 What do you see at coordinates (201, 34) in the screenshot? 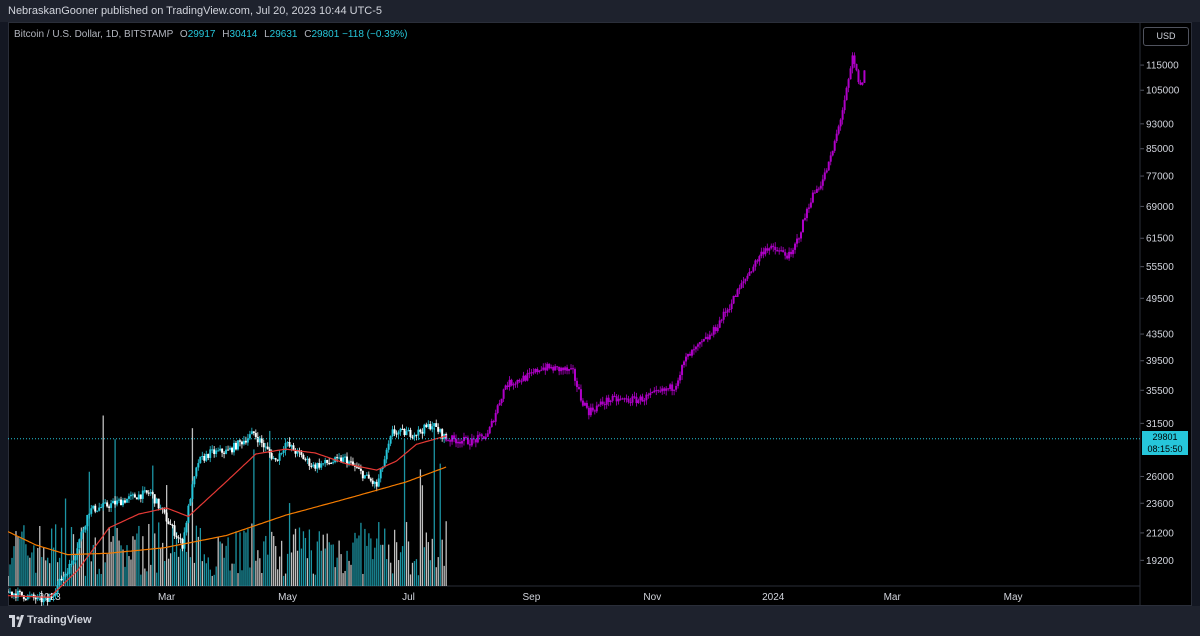
I see `open-value: 29917` at bounding box center [201, 34].